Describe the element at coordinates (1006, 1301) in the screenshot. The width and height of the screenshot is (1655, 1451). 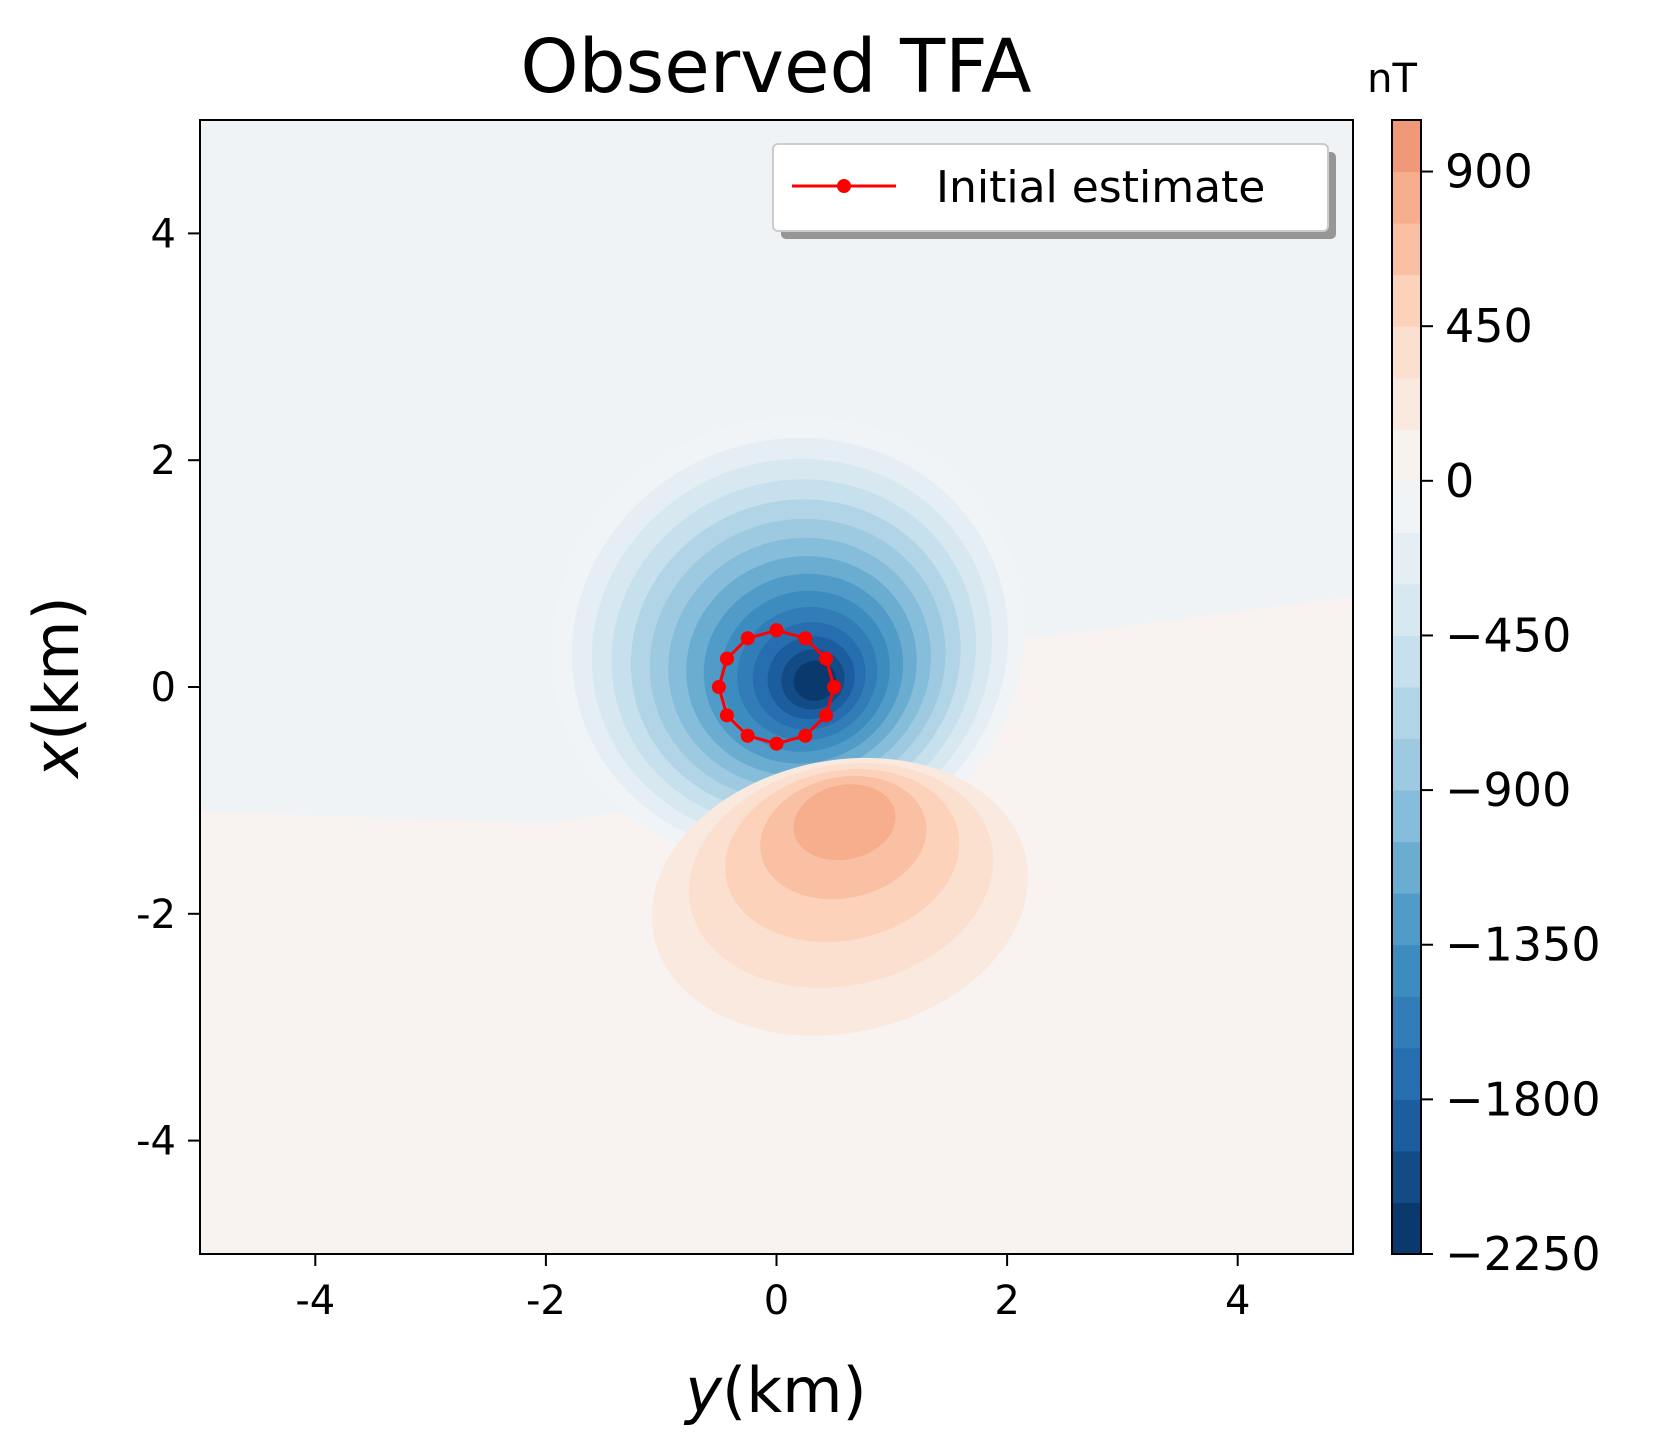
I see `x-tick-label: 2` at that location.